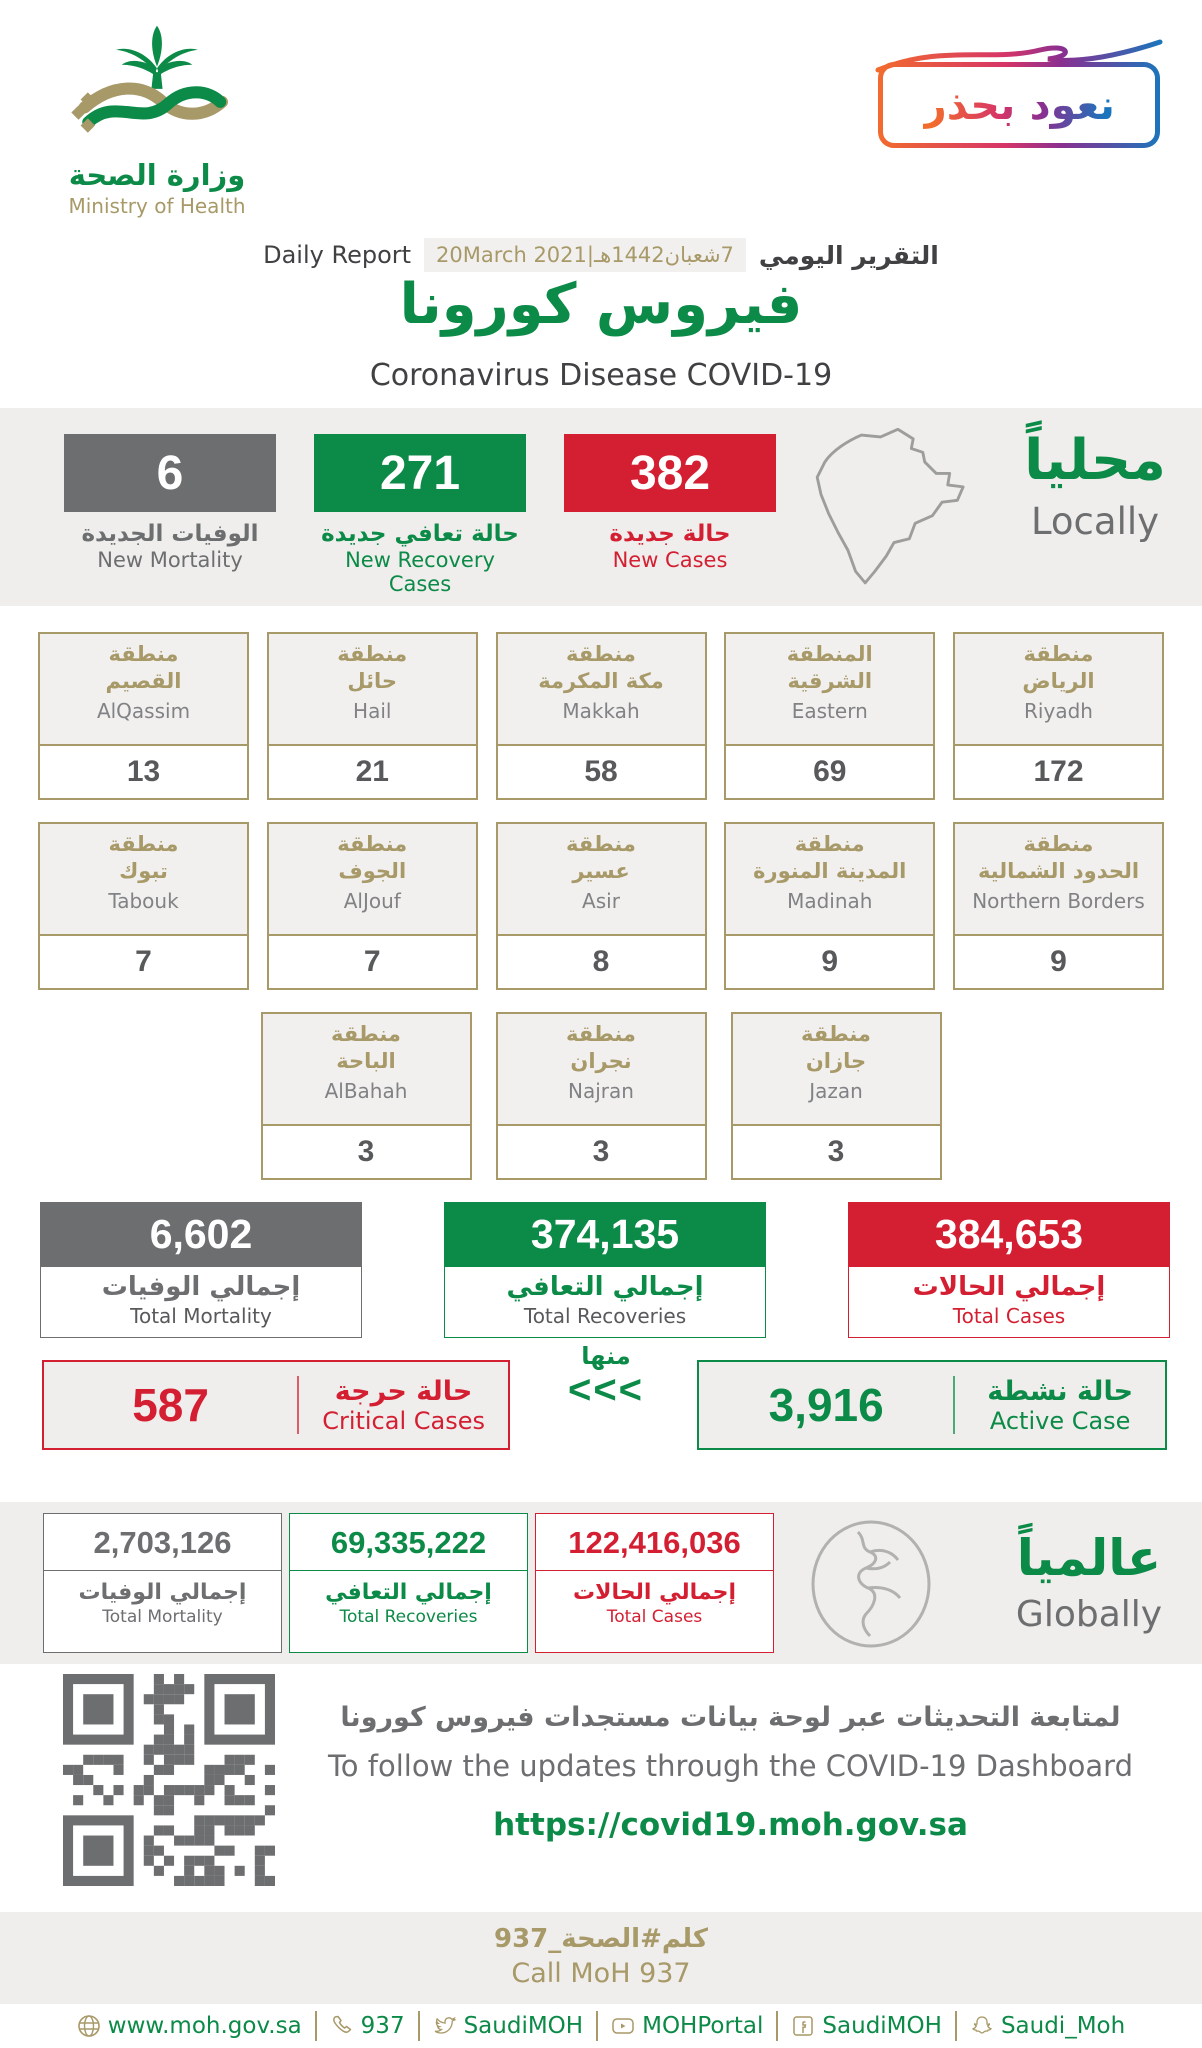 This screenshot has width=1202, height=2048. I want to click on region-en: Madinah, so click(830, 901).